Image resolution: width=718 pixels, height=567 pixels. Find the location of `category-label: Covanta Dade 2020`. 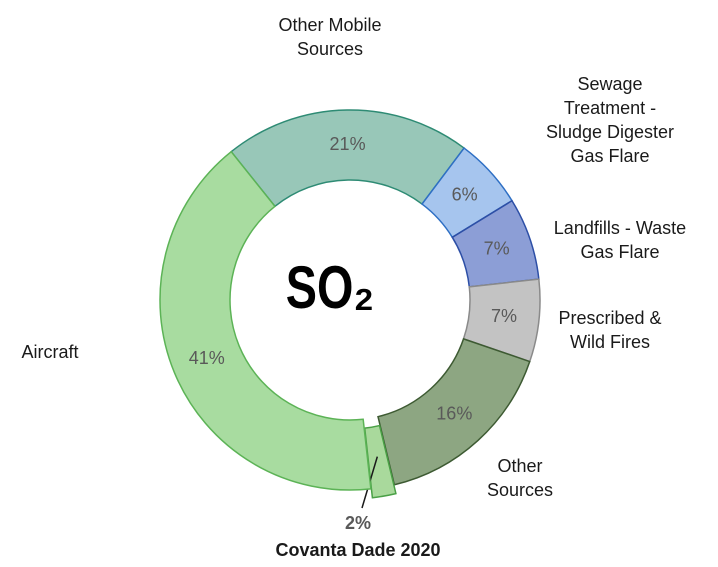

category-label: Covanta Dade 2020 is located at coordinates (358, 550).